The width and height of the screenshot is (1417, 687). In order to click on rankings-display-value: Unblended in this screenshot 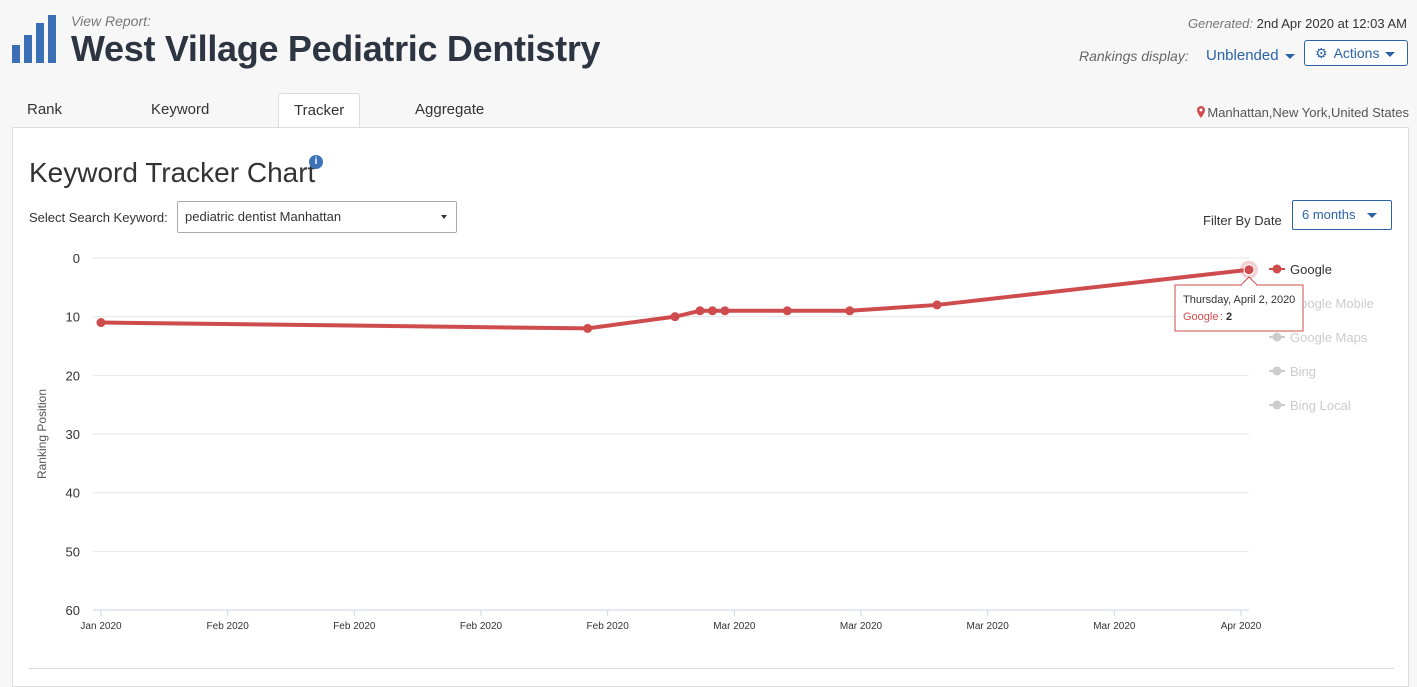, I will do `click(1242, 55)`.